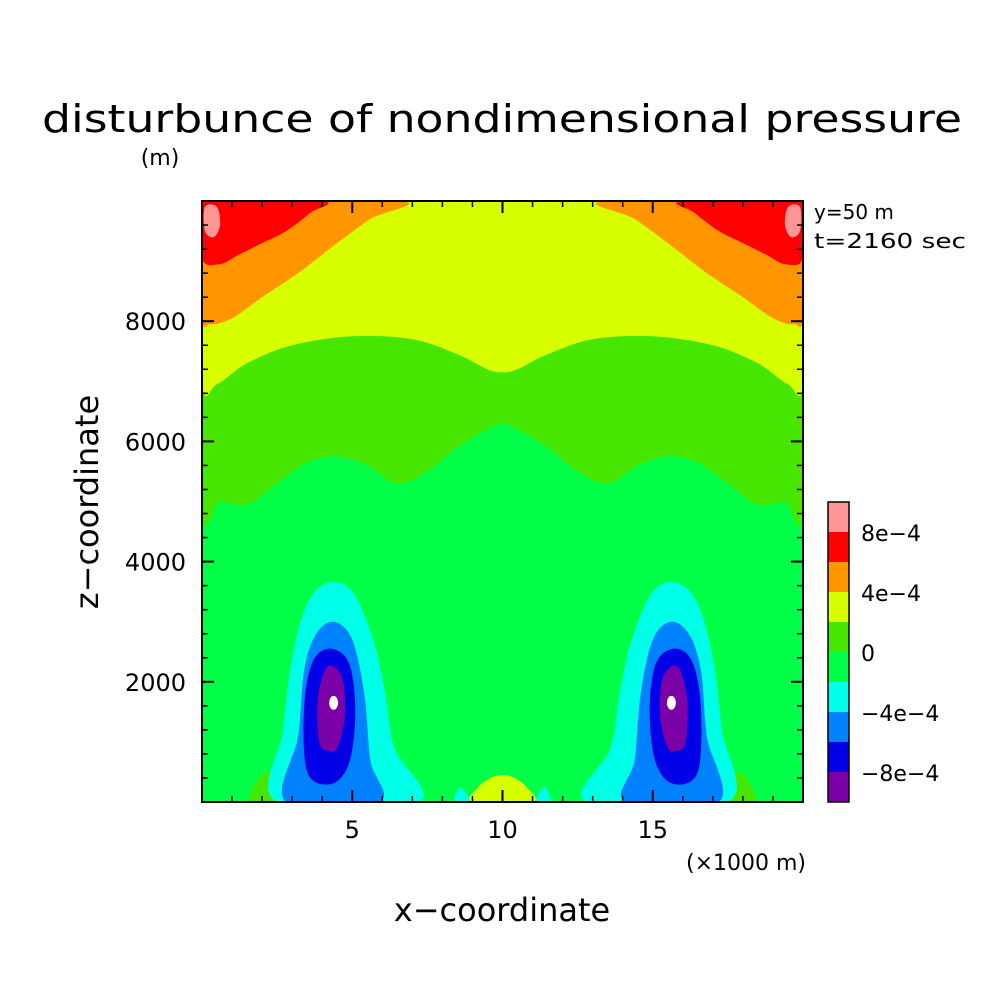  I want to click on y-tick-label-0: 2000, so click(155, 683).